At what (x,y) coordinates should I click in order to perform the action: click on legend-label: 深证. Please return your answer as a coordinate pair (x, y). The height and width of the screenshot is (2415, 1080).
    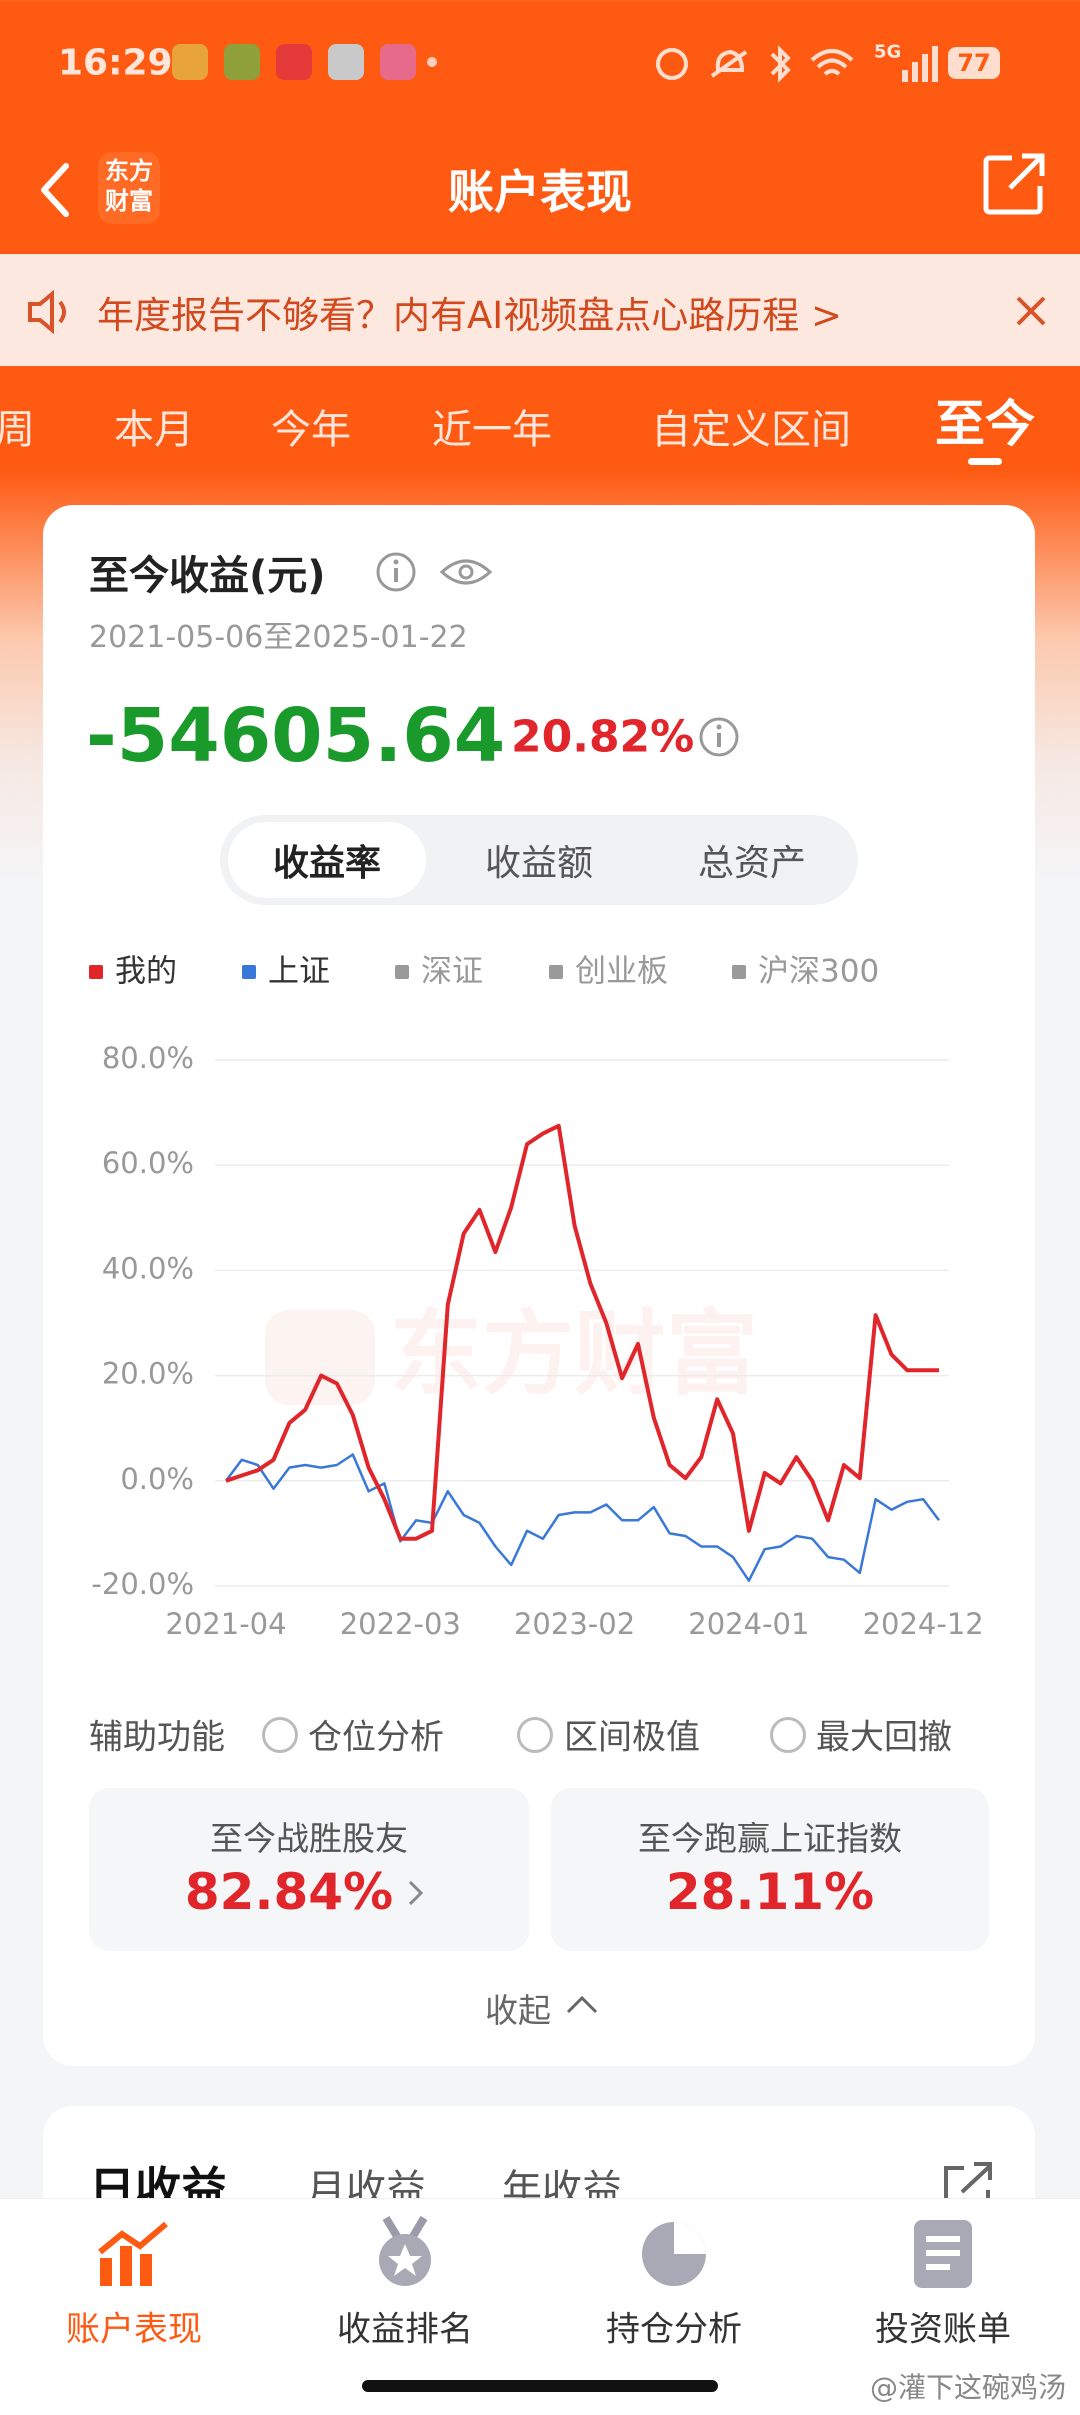
    Looking at the image, I should click on (452, 972).